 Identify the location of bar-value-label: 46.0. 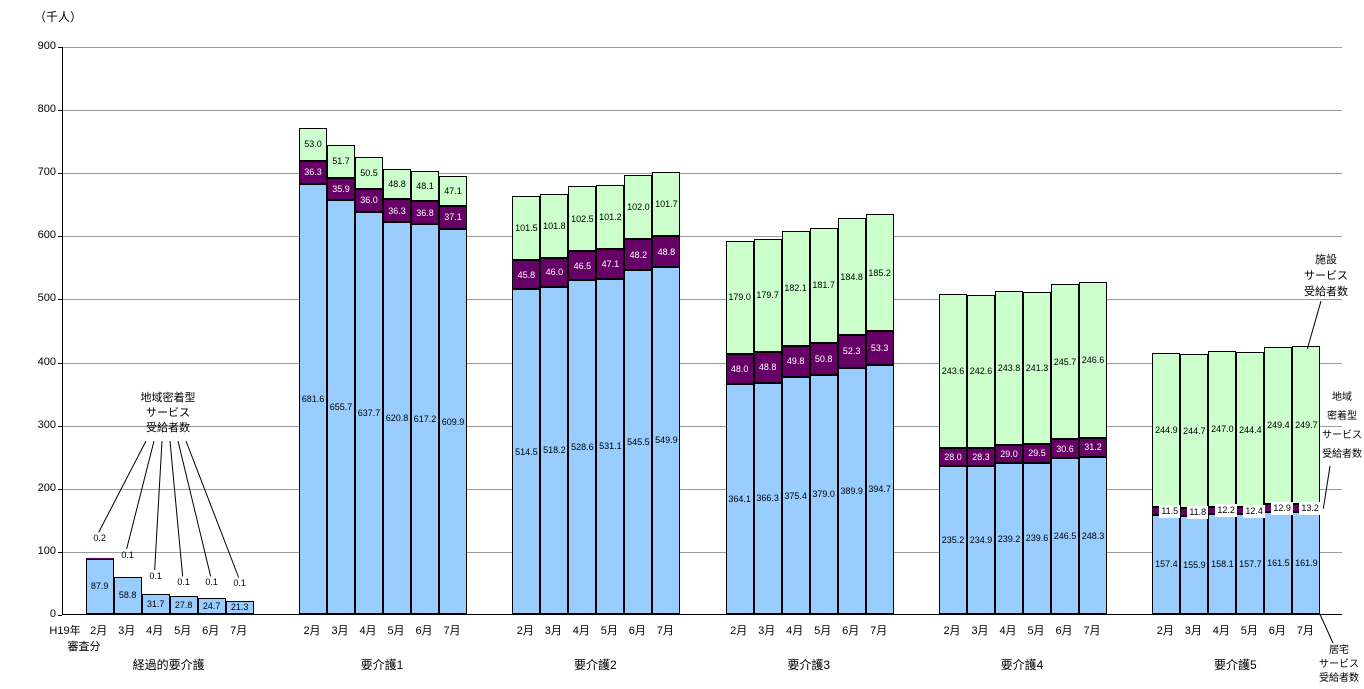
(554, 272).